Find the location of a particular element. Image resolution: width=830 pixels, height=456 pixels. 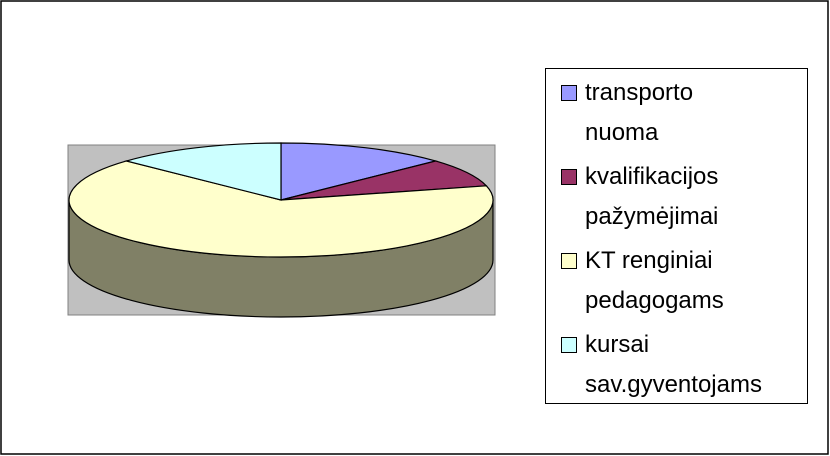

legend-label: kursai sav.gyventojams is located at coordinates (673, 364).